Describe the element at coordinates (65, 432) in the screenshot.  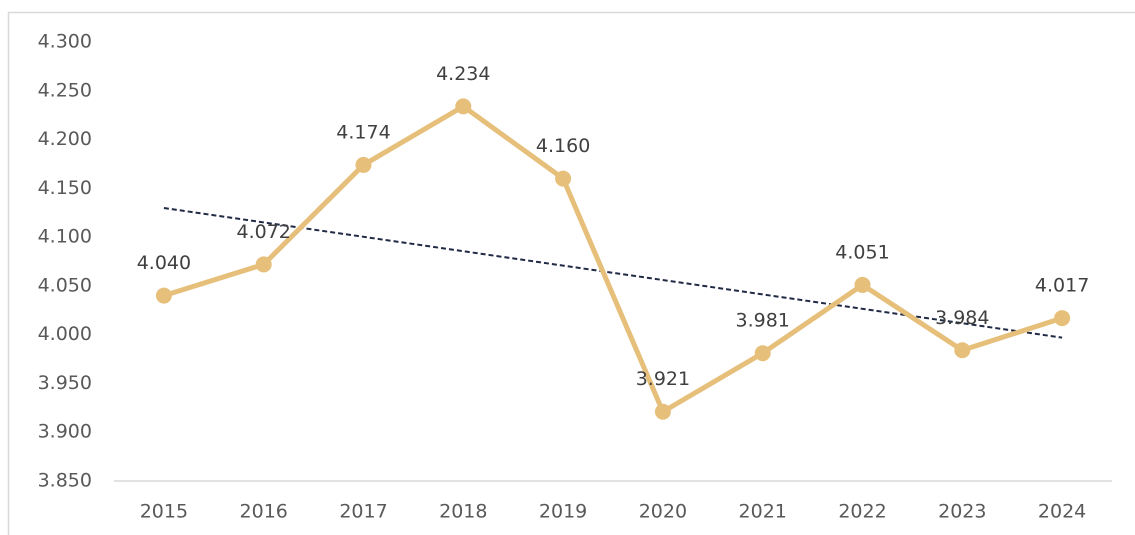
I see `y-tick-label: 3.900` at that location.